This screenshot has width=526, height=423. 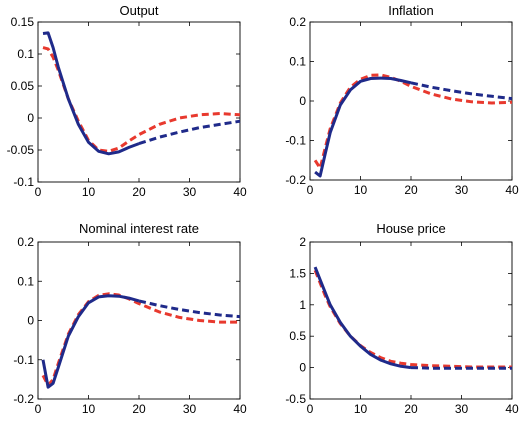 I want to click on y-tick-label-inflation: -0.2, so click(x=295, y=180).